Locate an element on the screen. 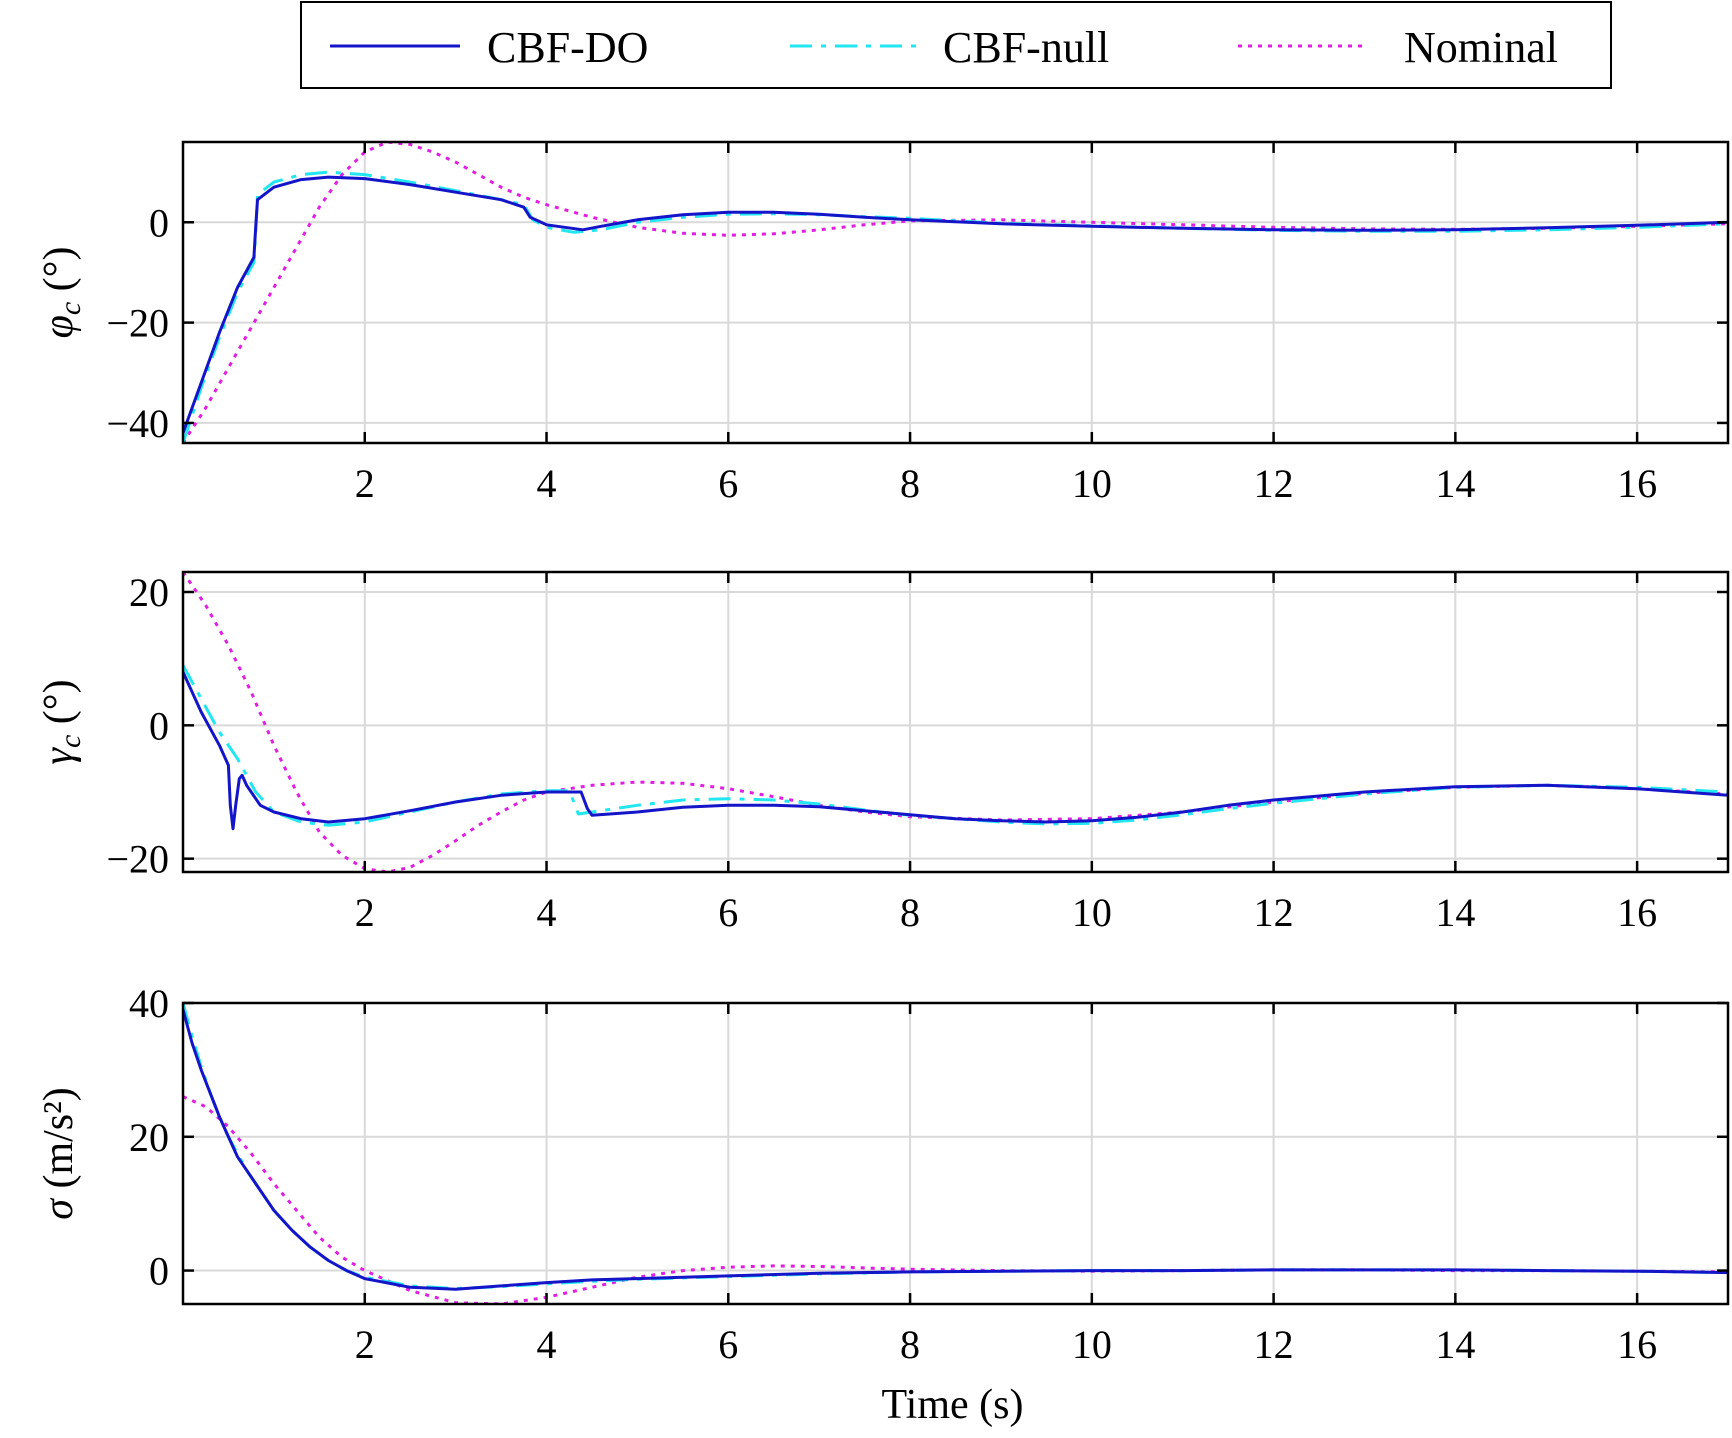  x-axis-label: Time (s) is located at coordinates (953, 1405).